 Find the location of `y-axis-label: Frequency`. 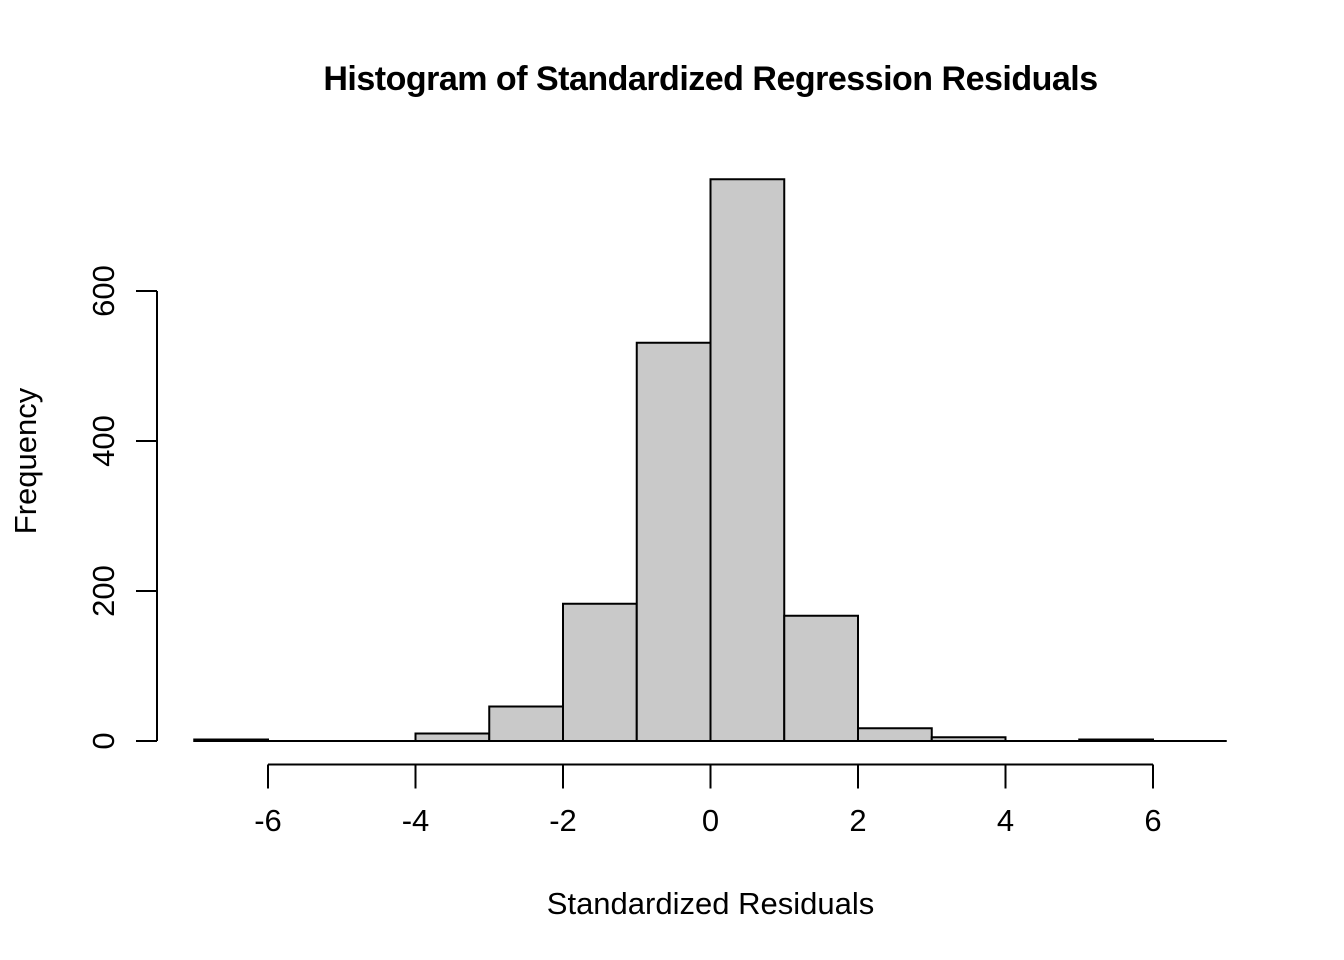

y-axis-label: Frequency is located at coordinates (25, 460).